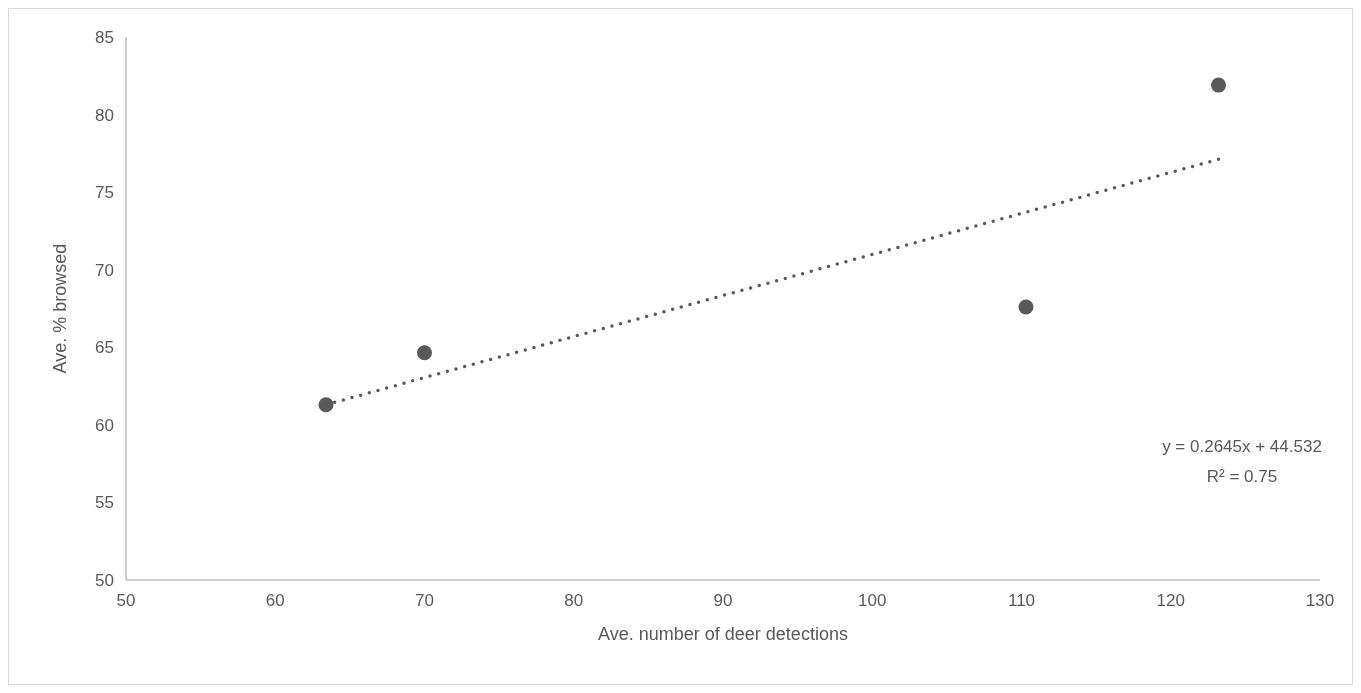 The image size is (1361, 693). I want to click on x-tick-label: 130, so click(1320, 600).